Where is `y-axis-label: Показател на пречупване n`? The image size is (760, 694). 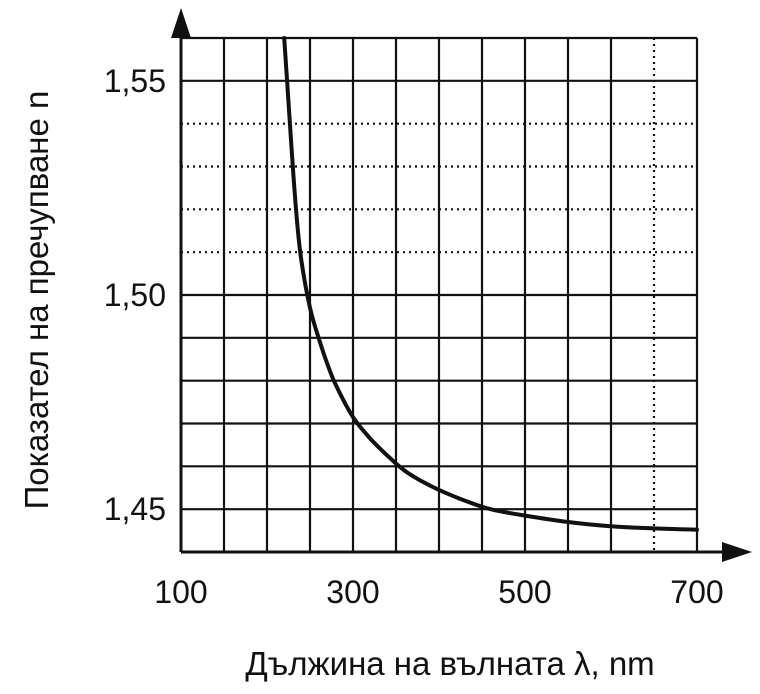
y-axis-label: Показател на пречупване n is located at coordinates (36, 300).